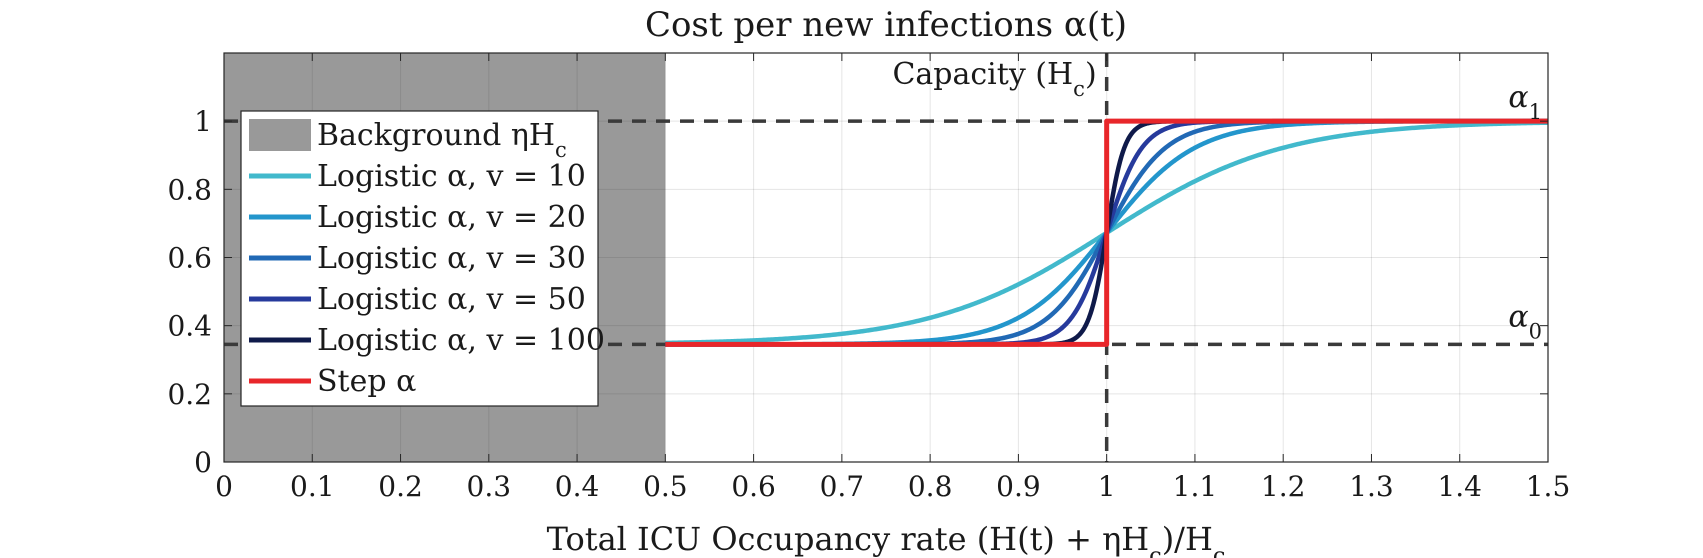 The width and height of the screenshot is (1703, 558). What do you see at coordinates (1283, 486) in the screenshot?
I see `x-tick-label: 1.2` at bounding box center [1283, 486].